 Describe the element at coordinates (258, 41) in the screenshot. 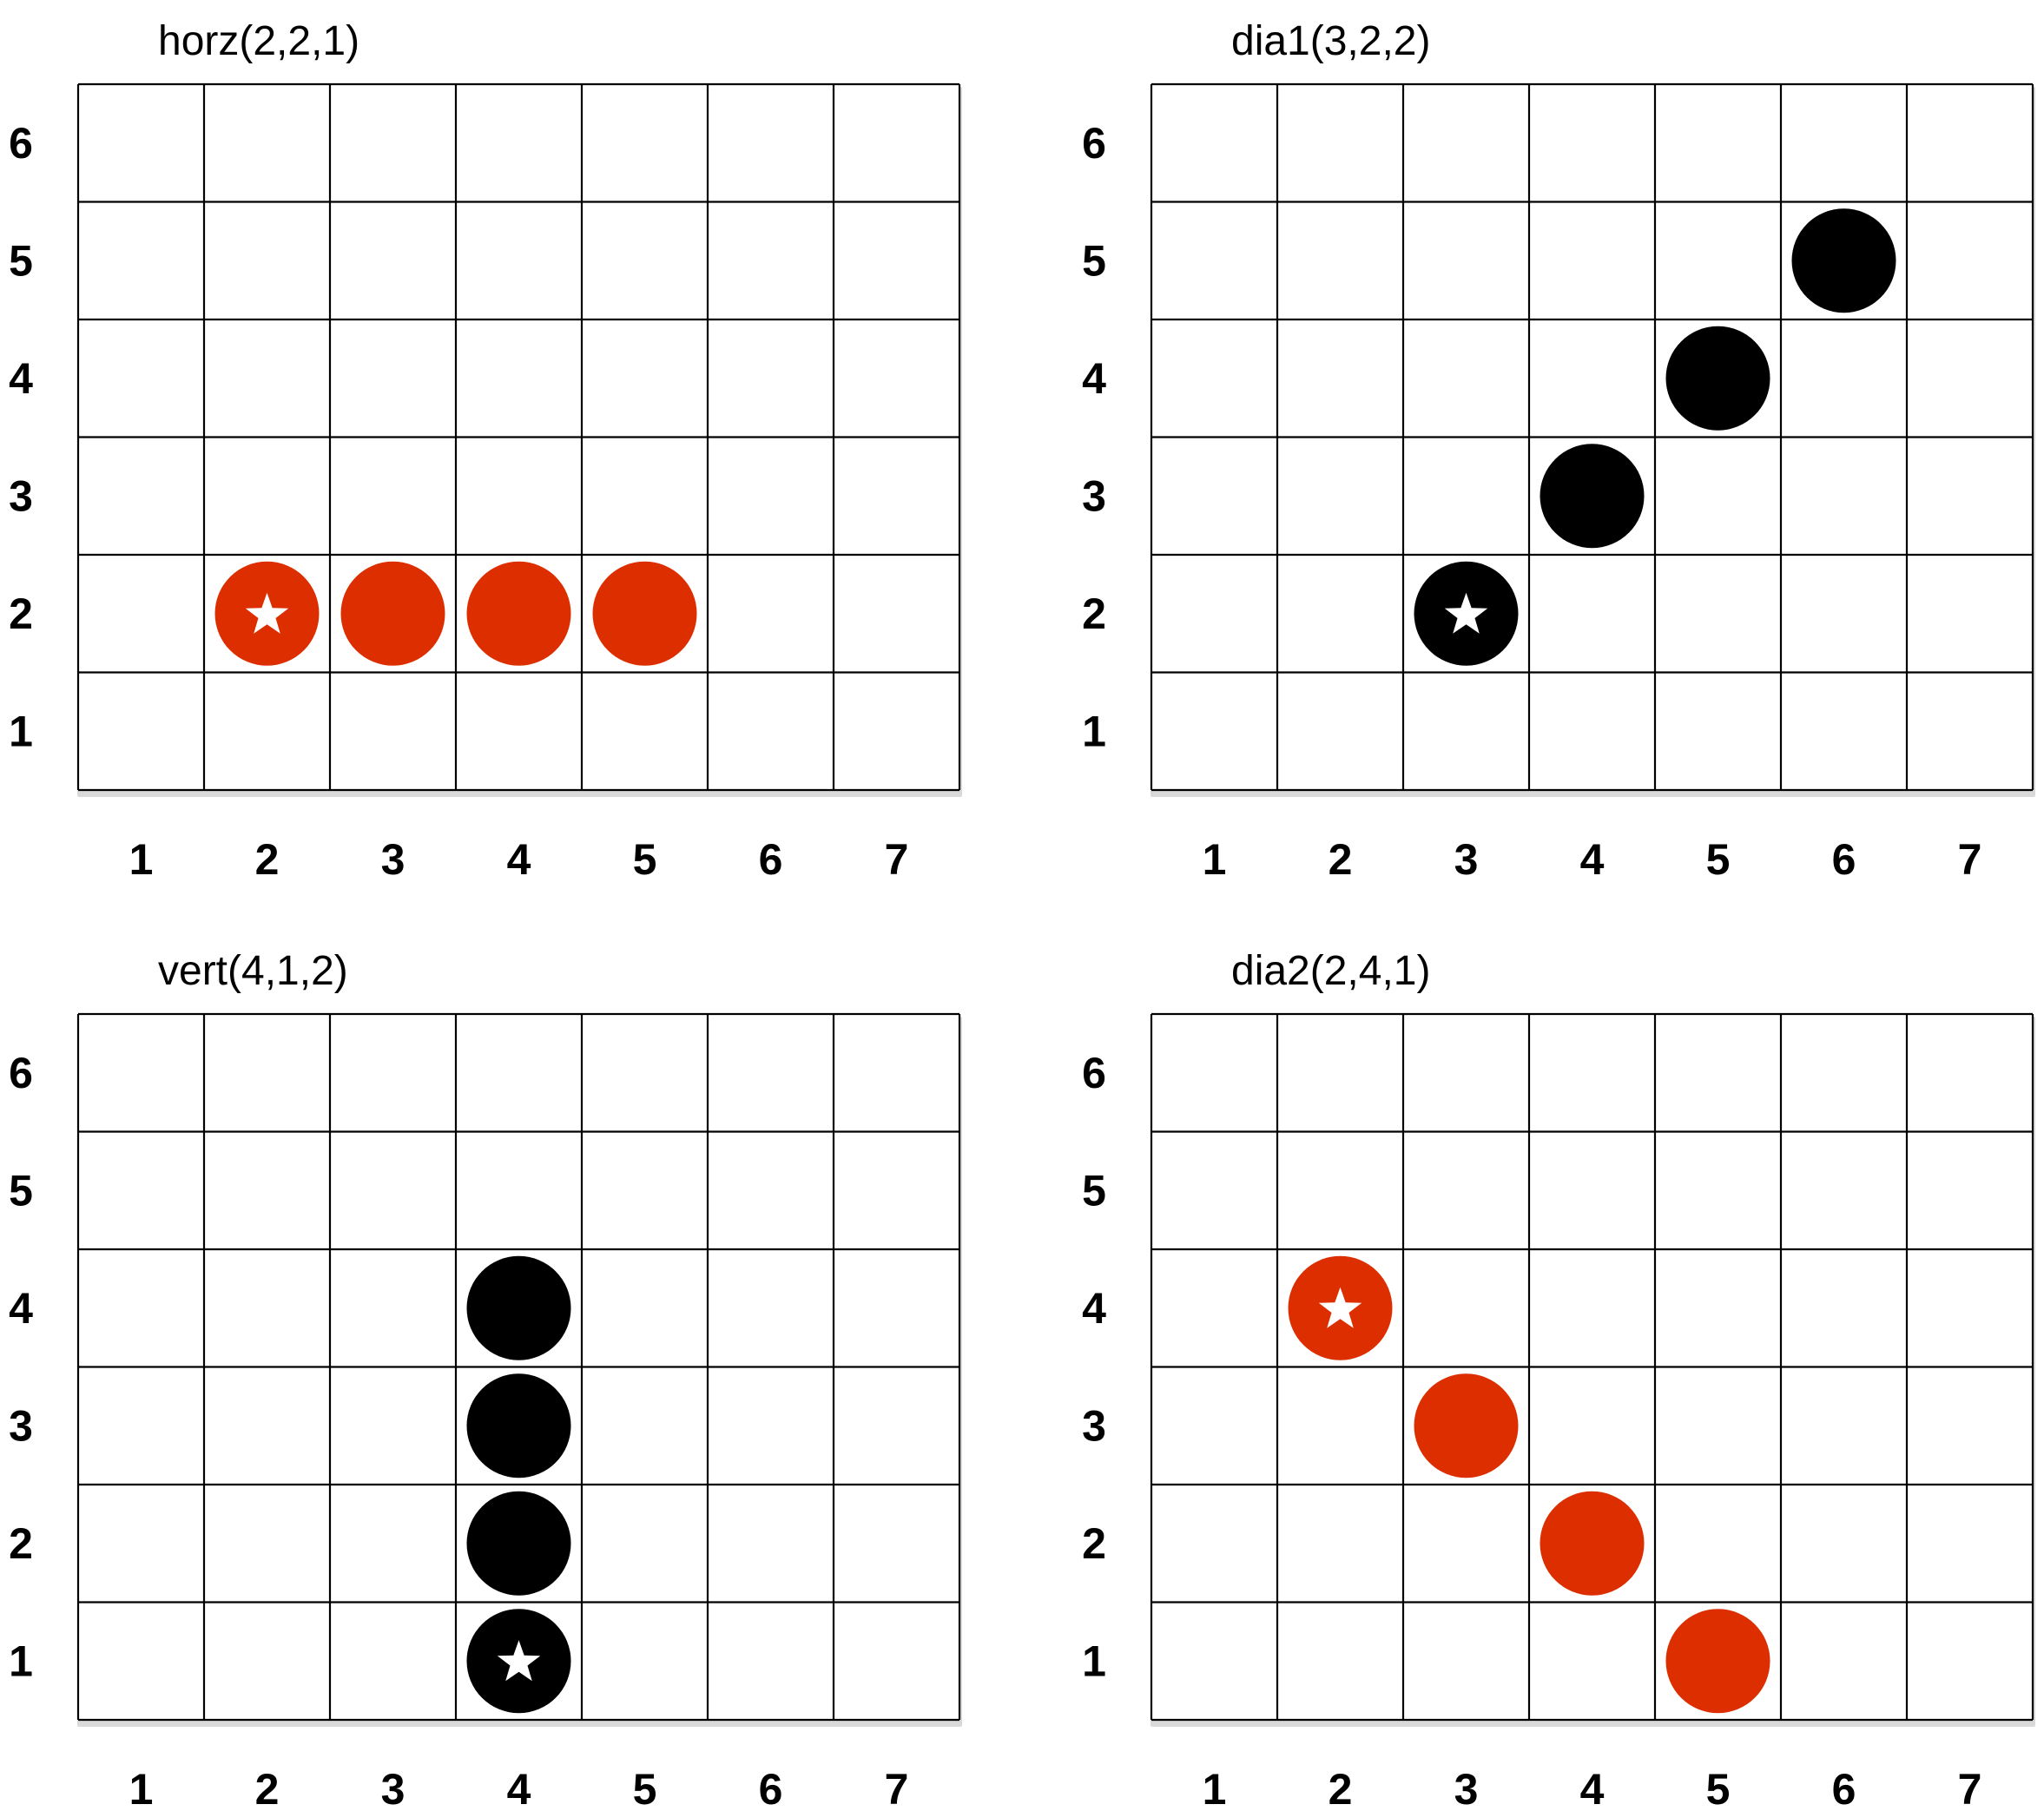

I see `panel-title: horz(2,2,1)` at that location.